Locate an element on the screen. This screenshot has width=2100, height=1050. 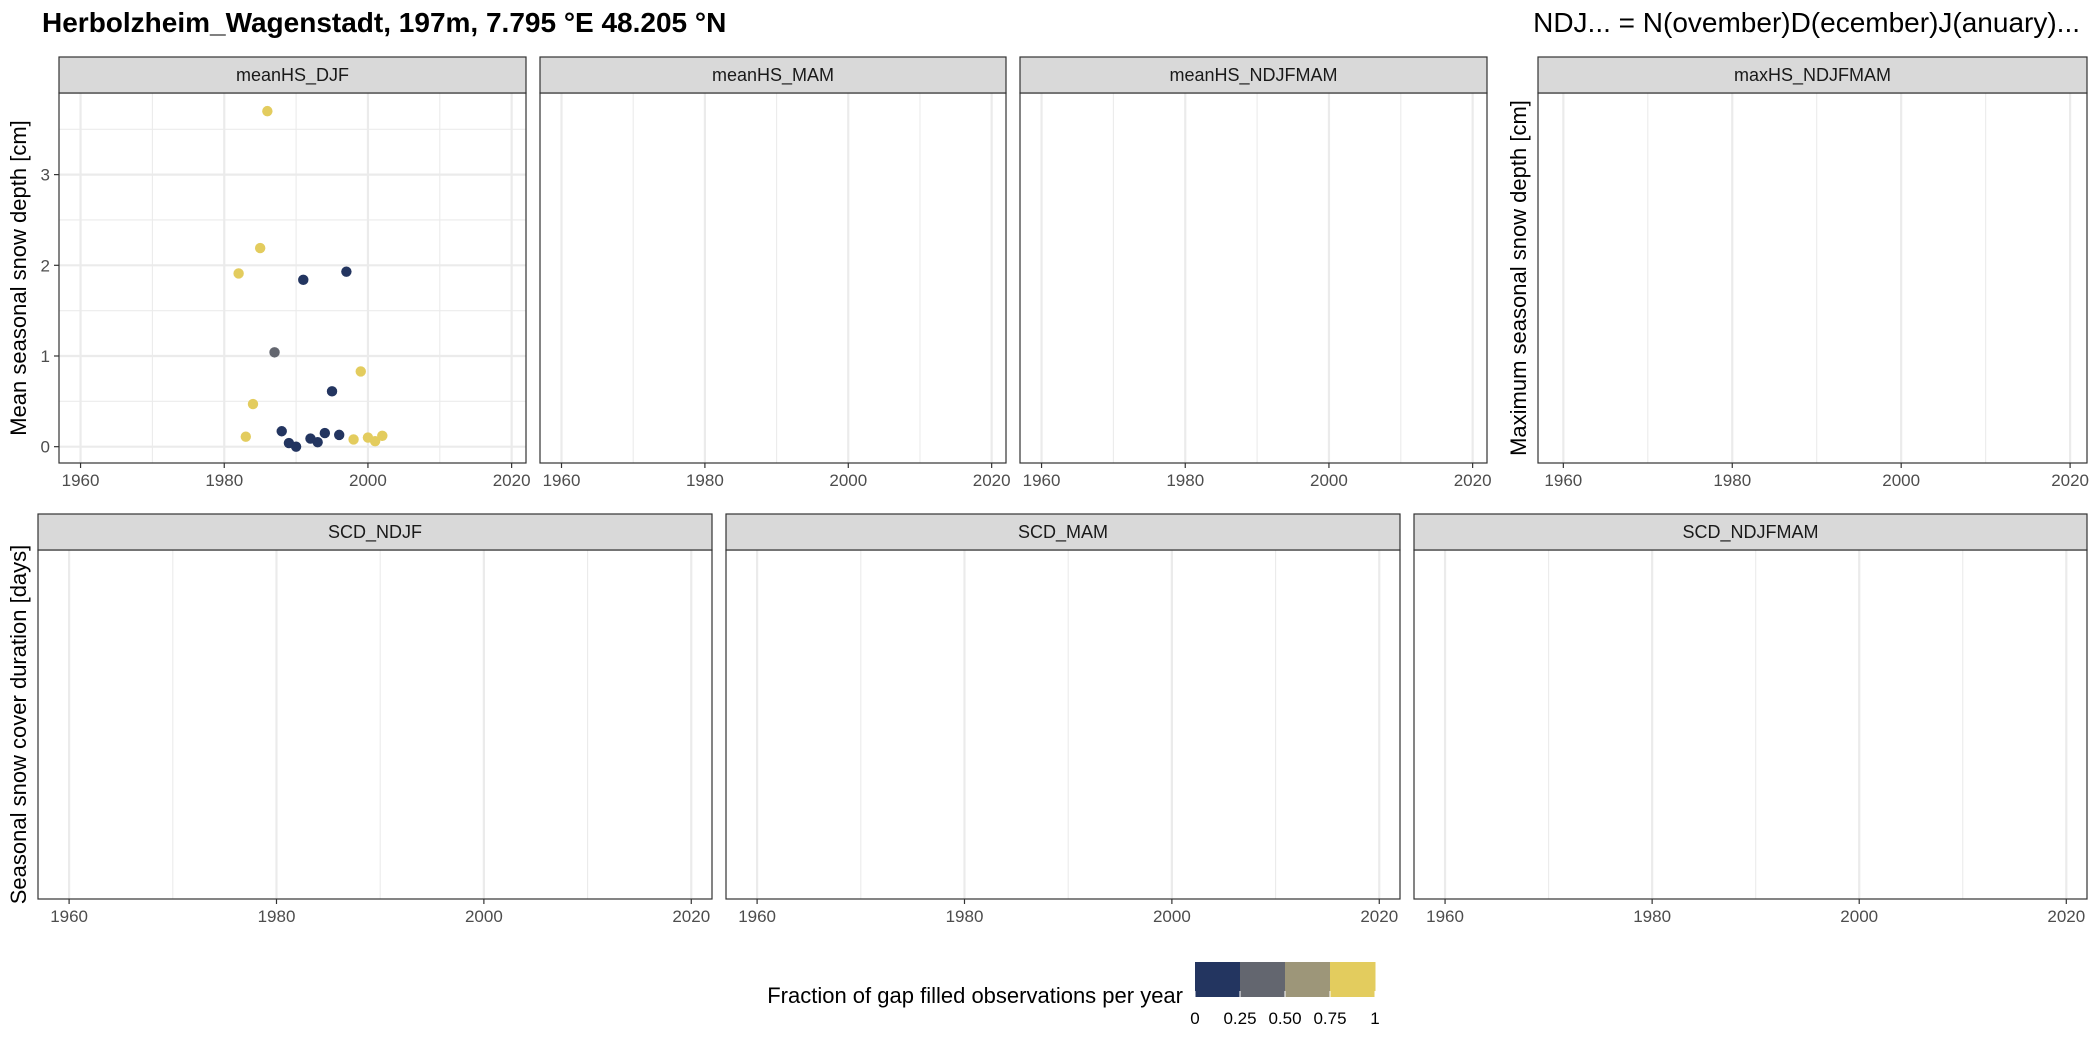
facet-strip-label: meanHS_MAM is located at coordinates (773, 75).